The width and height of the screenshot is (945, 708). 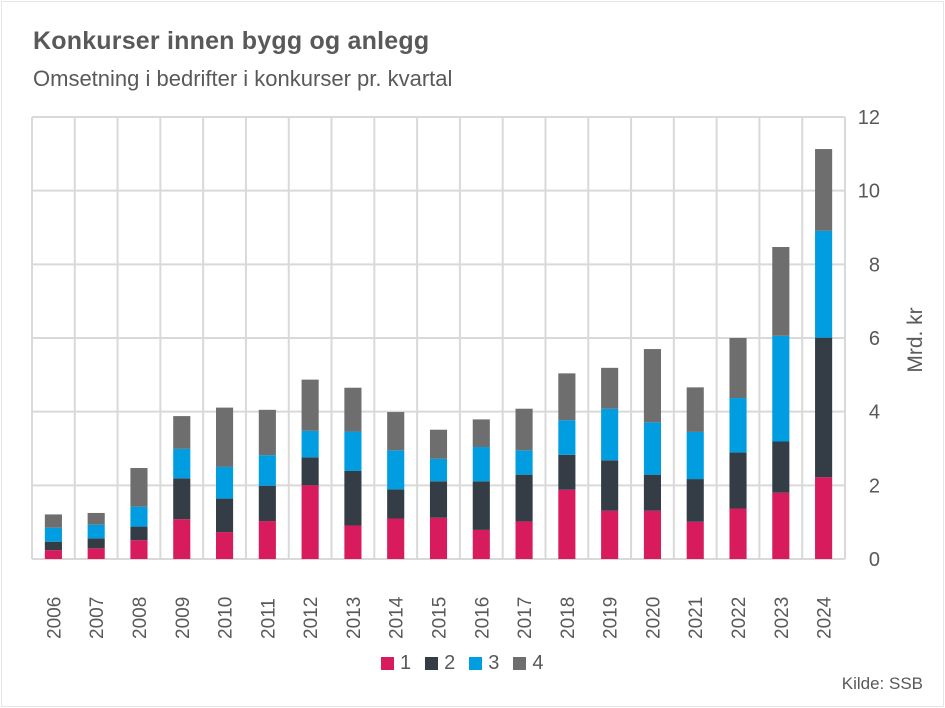 What do you see at coordinates (874, 339) in the screenshot?
I see `y-tick-label: 6` at bounding box center [874, 339].